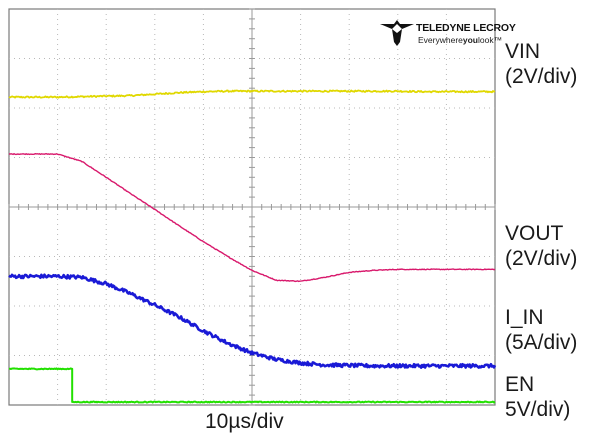 The width and height of the screenshot is (597, 438). Describe the element at coordinates (466, 28) in the screenshot. I see `logo-name: TELEDYNE LECROY` at that location.